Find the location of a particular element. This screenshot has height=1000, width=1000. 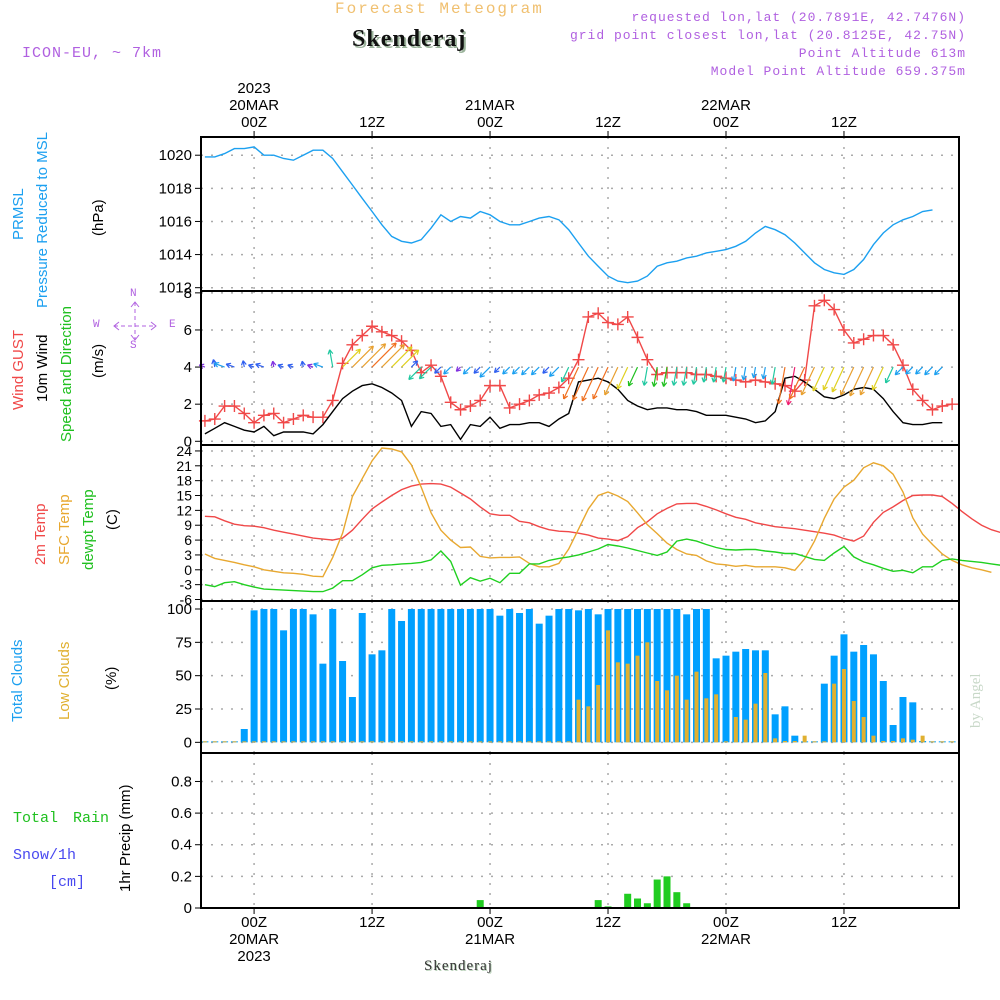

temp-ytick-label: 15 is located at coordinates (184, 496).